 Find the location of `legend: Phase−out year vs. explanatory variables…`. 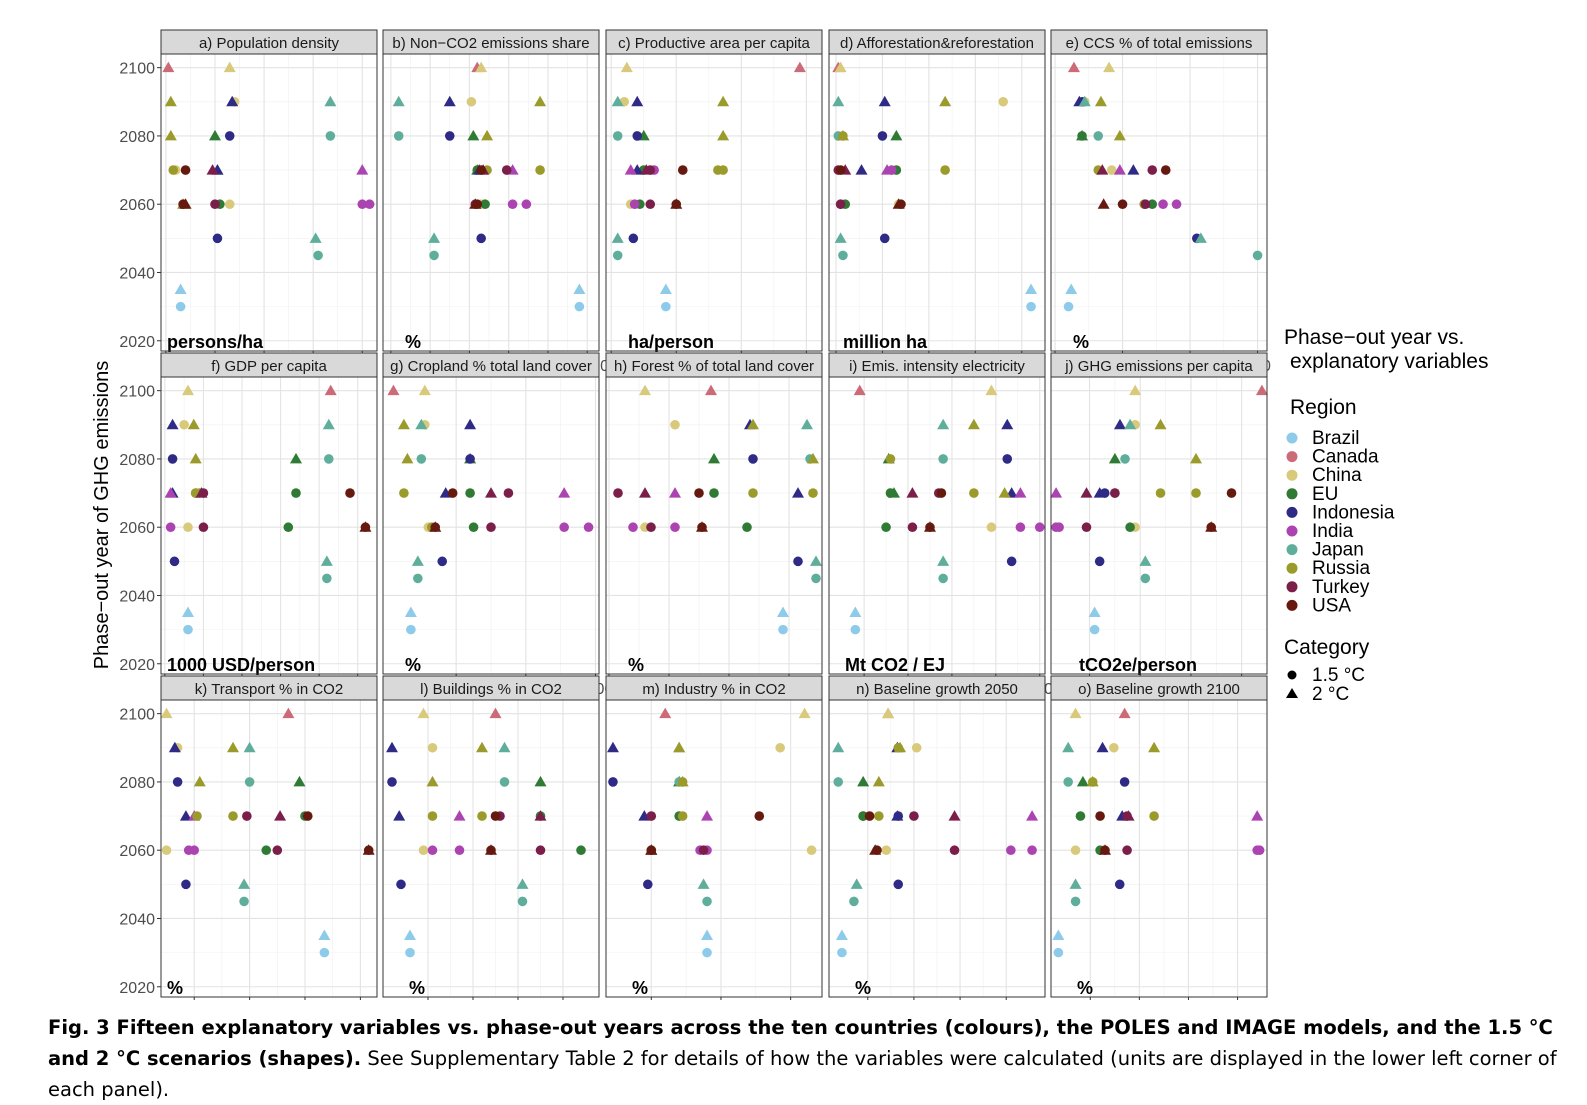

legend: Phase−out year vs. explanatory variables… is located at coordinates (1386, 515).